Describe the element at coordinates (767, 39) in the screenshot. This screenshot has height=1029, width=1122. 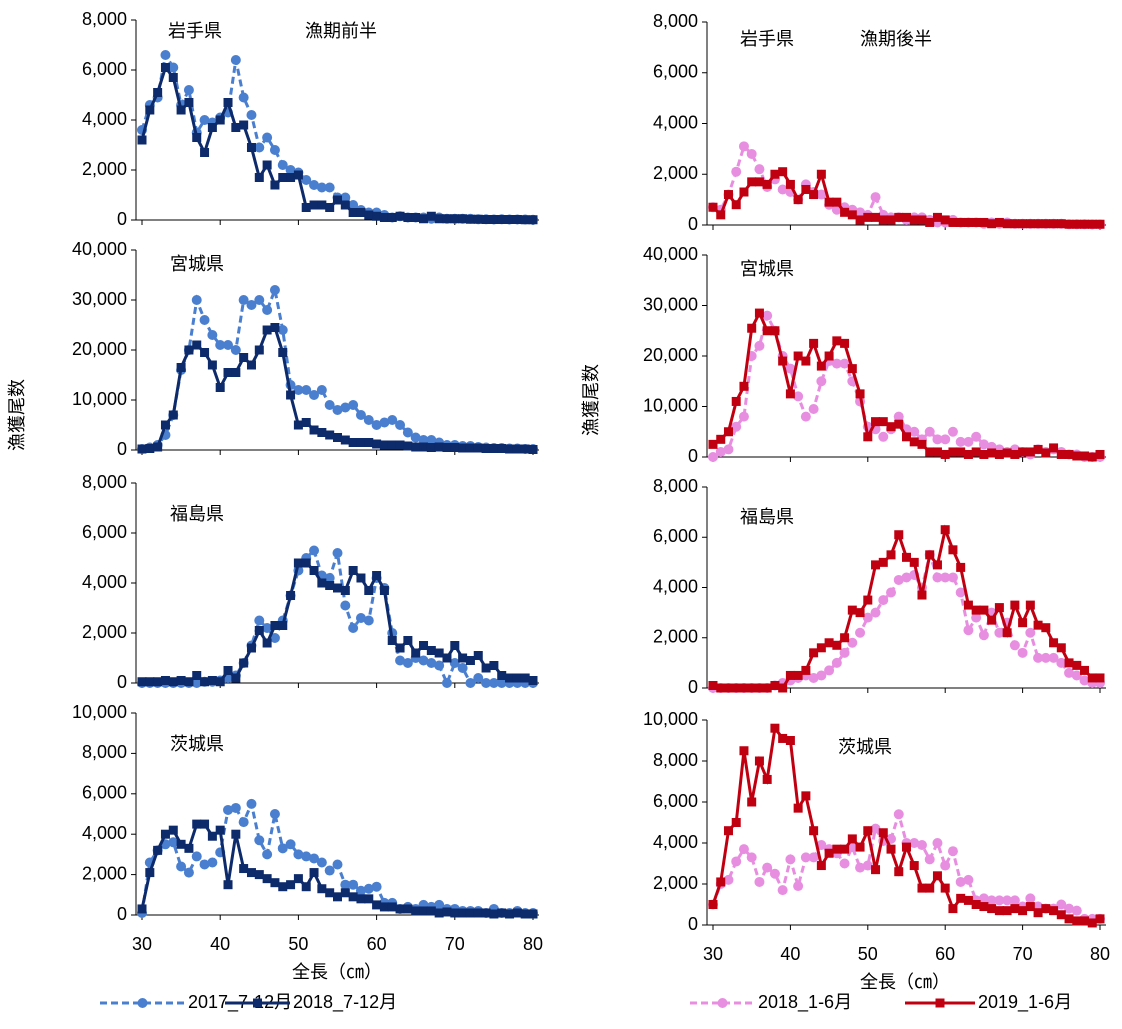
I see `panel-title: 岩手県` at that location.